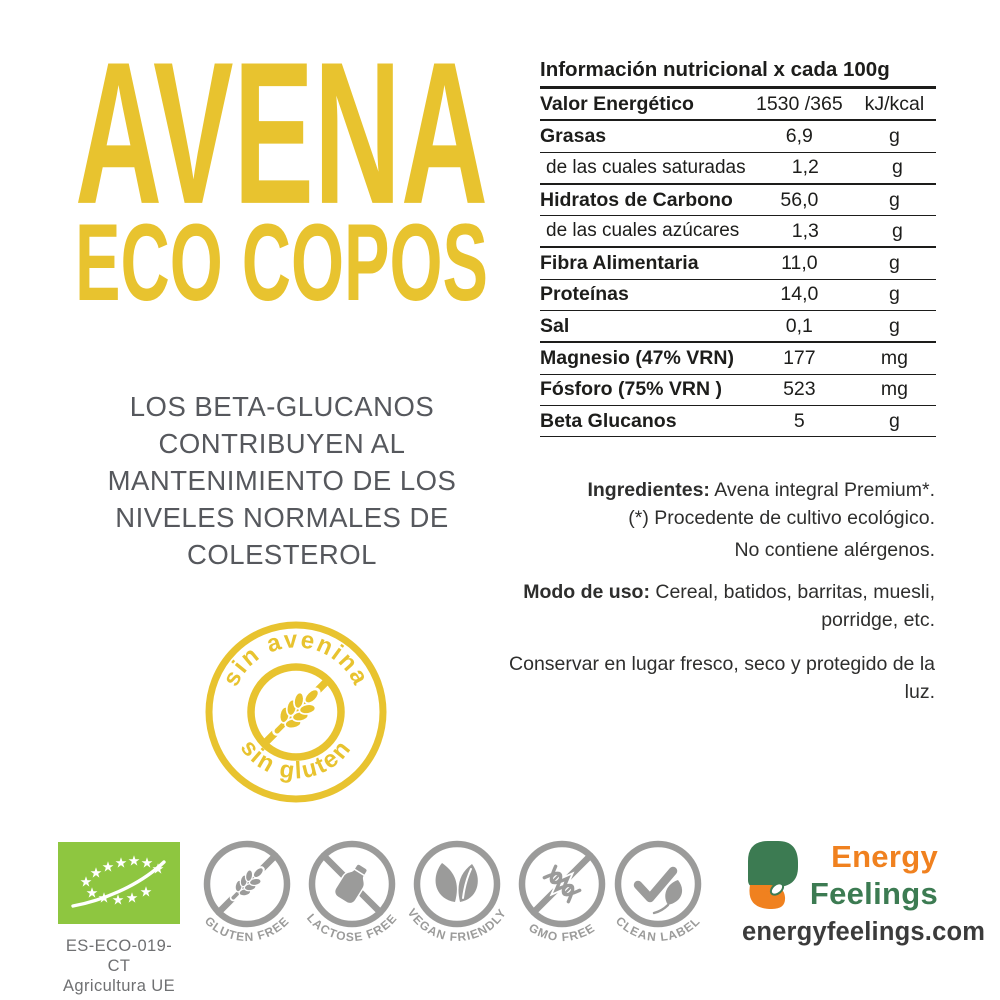  I want to click on claim-line: CONTRIBUYEN AL, so click(282, 443).